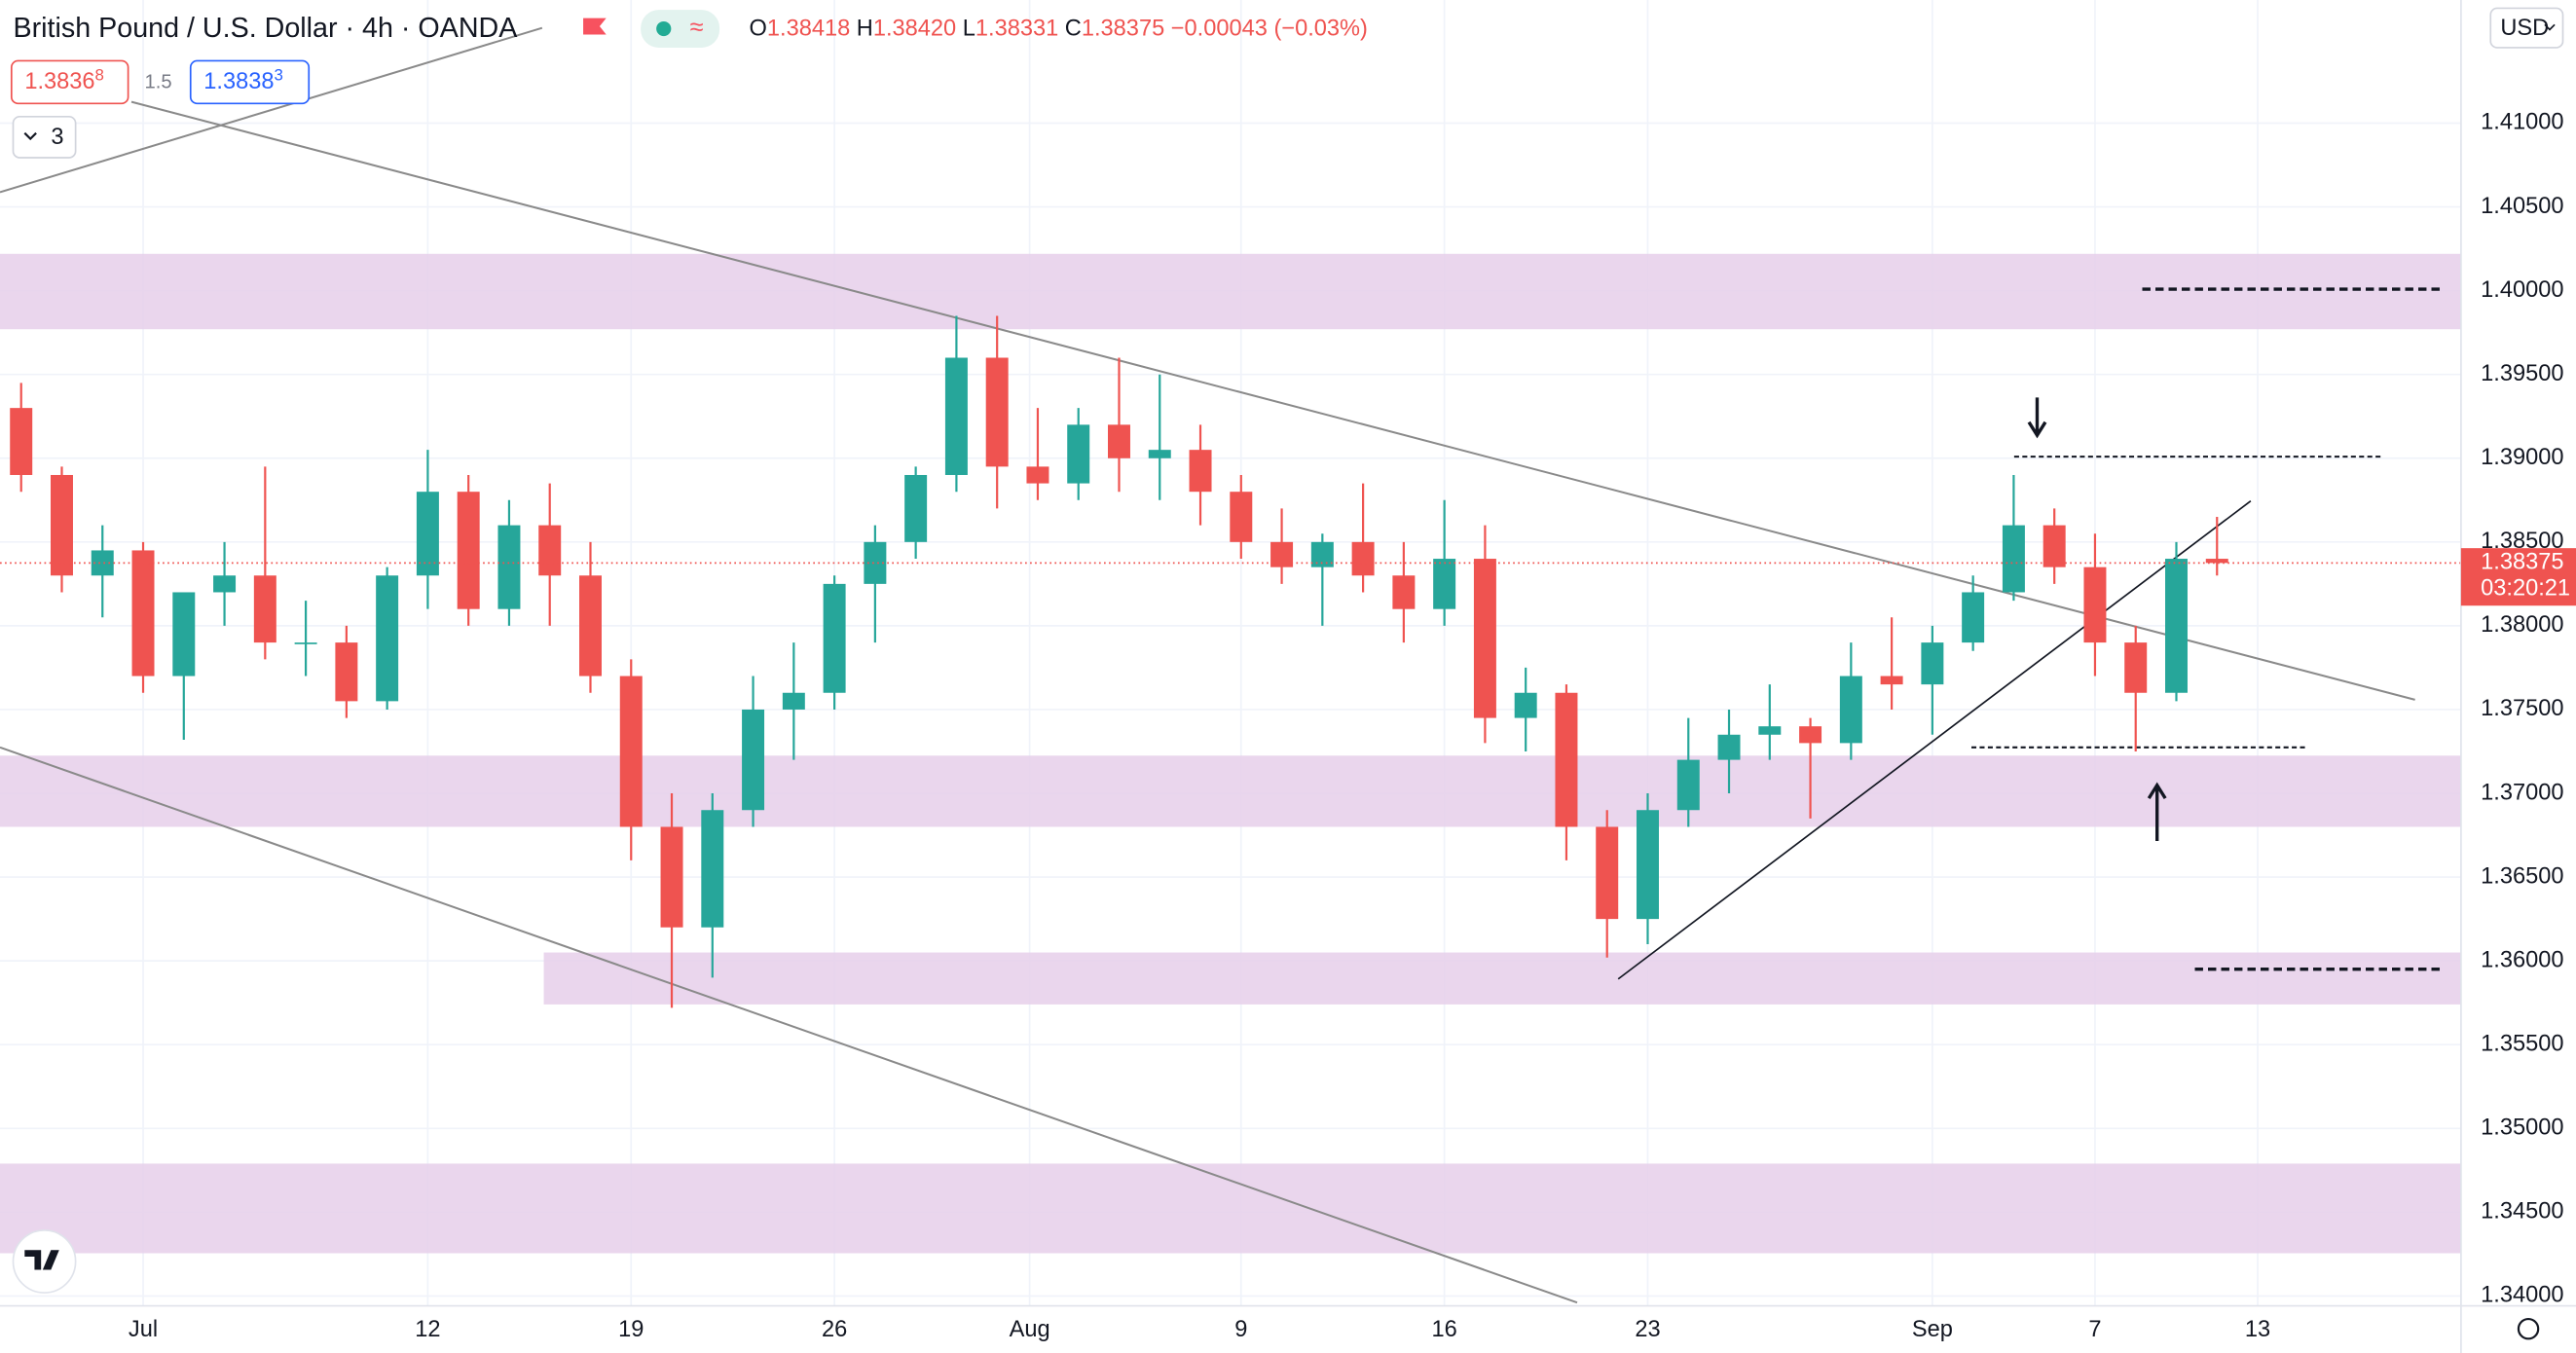  Describe the element at coordinates (278, 75) in the screenshot. I see `pip: 3` at that location.